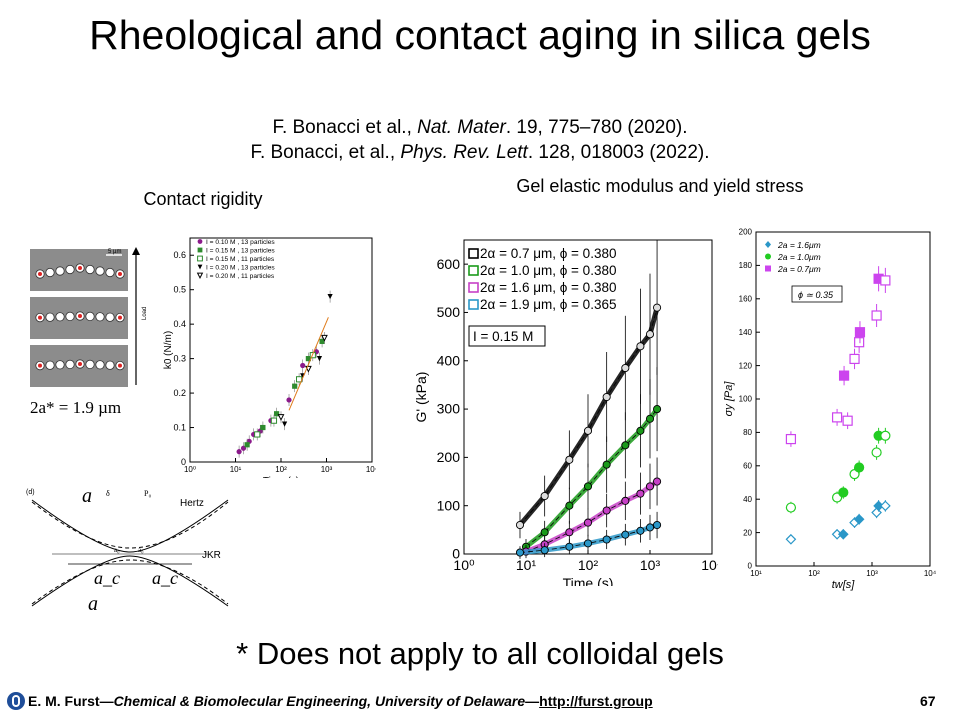  Describe the element at coordinates (94, 320) in the screenshot. I see `micrograph-panel: Load 5 µm` at that location.